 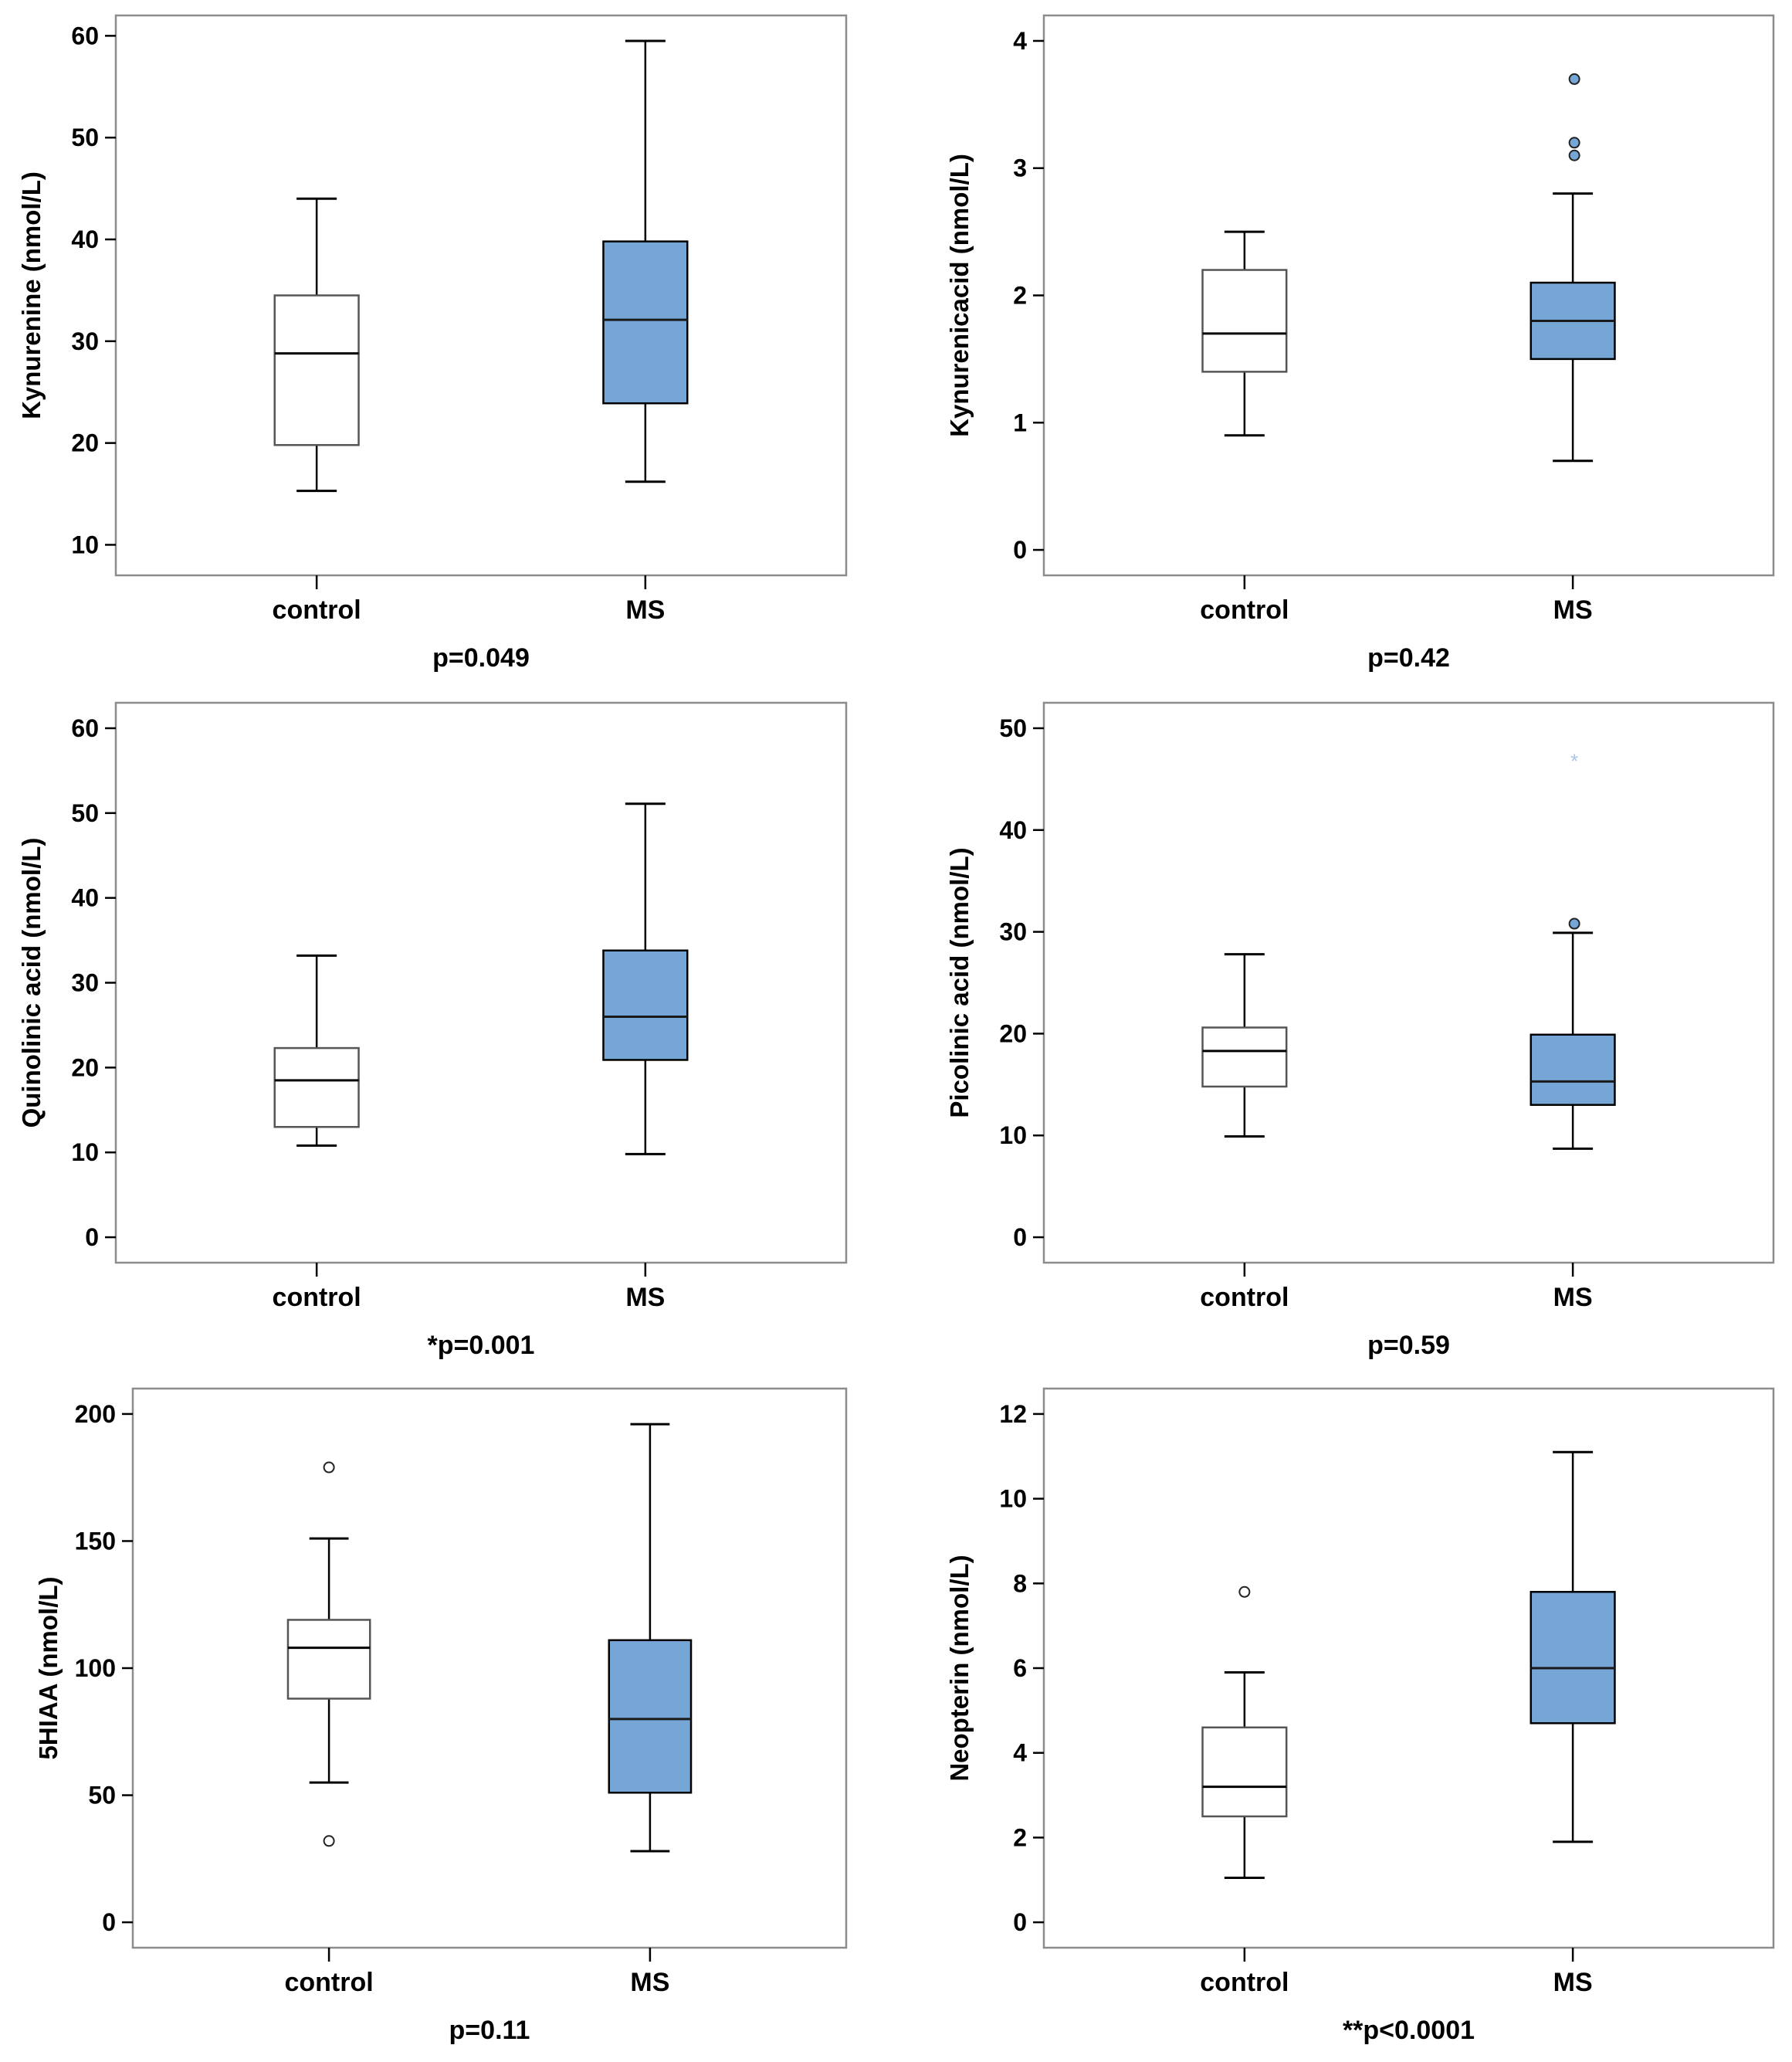 I want to click on p-value-label: p=0.59, so click(x=1408, y=1345).